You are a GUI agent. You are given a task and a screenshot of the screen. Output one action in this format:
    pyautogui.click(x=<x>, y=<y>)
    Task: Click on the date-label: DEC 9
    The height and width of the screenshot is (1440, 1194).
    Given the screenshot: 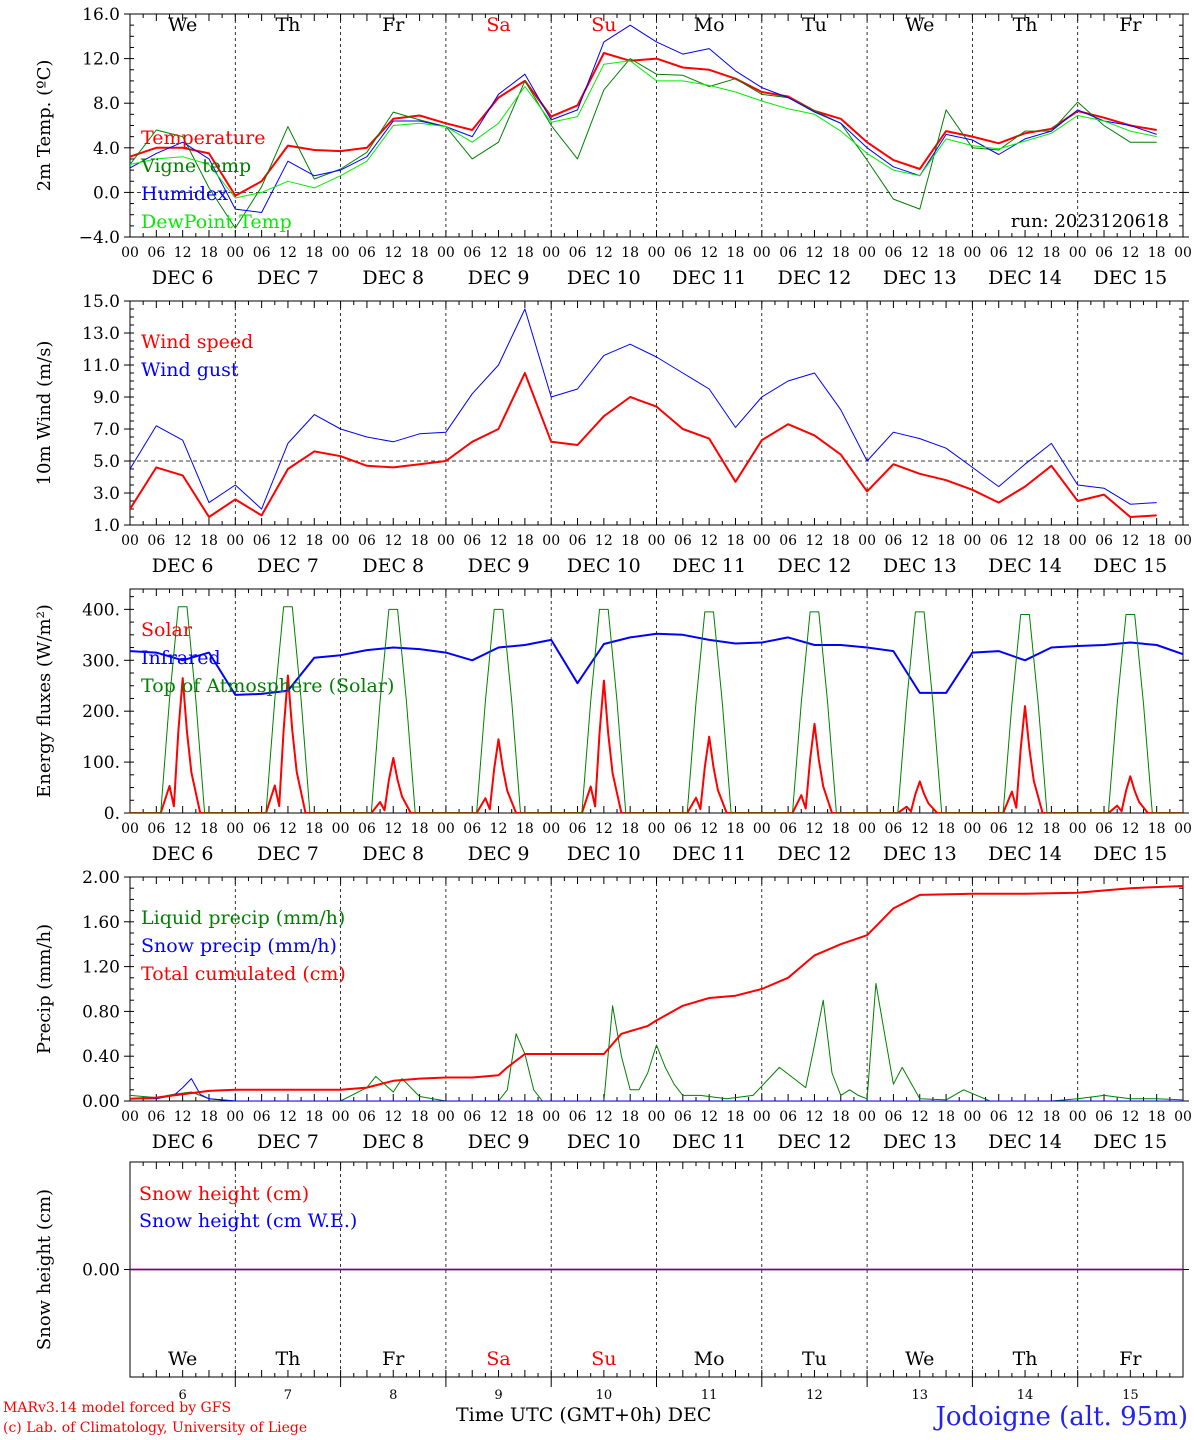 What is the action you would take?
    pyautogui.click(x=499, y=854)
    